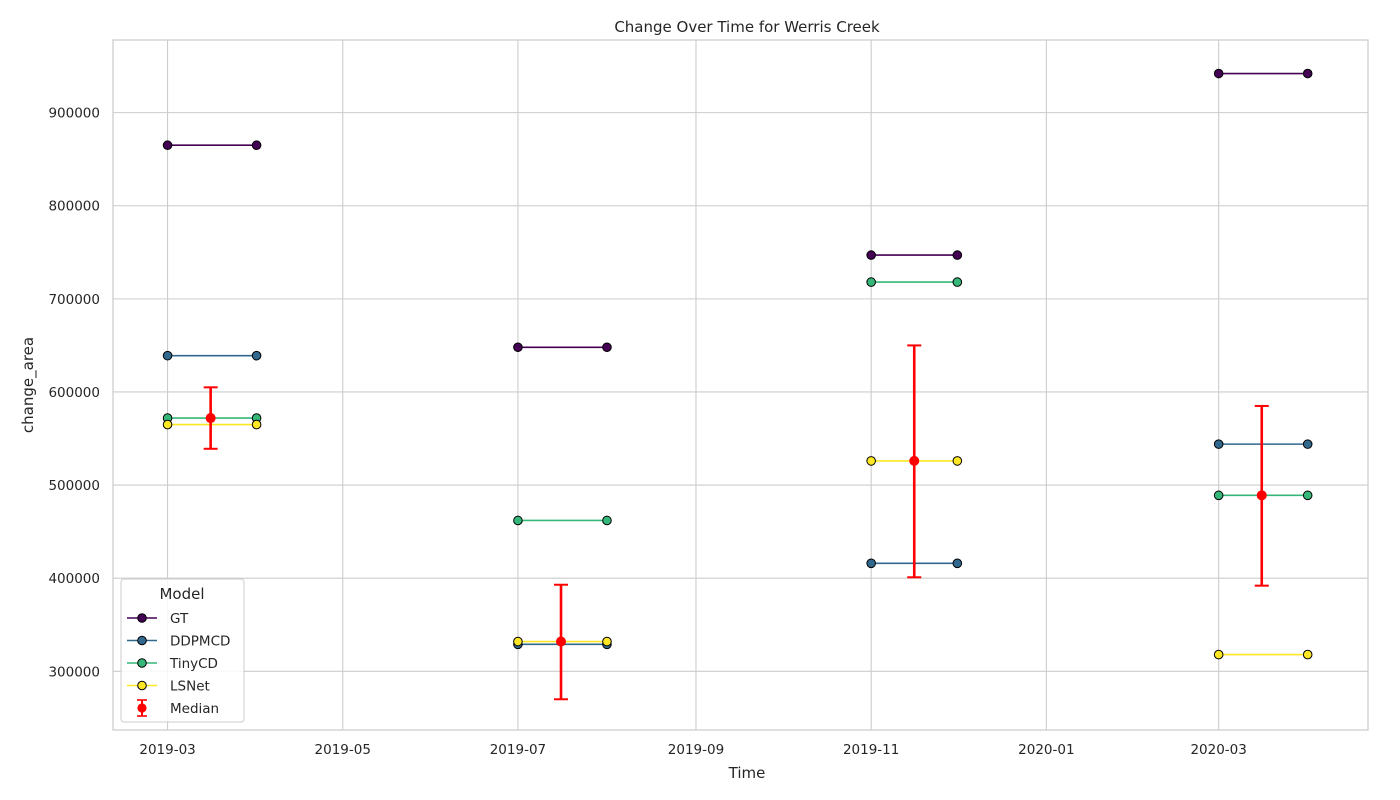 This screenshot has height=800, width=1400. Describe the element at coordinates (142, 618) in the screenshot. I see `legend-marker-gt` at that location.